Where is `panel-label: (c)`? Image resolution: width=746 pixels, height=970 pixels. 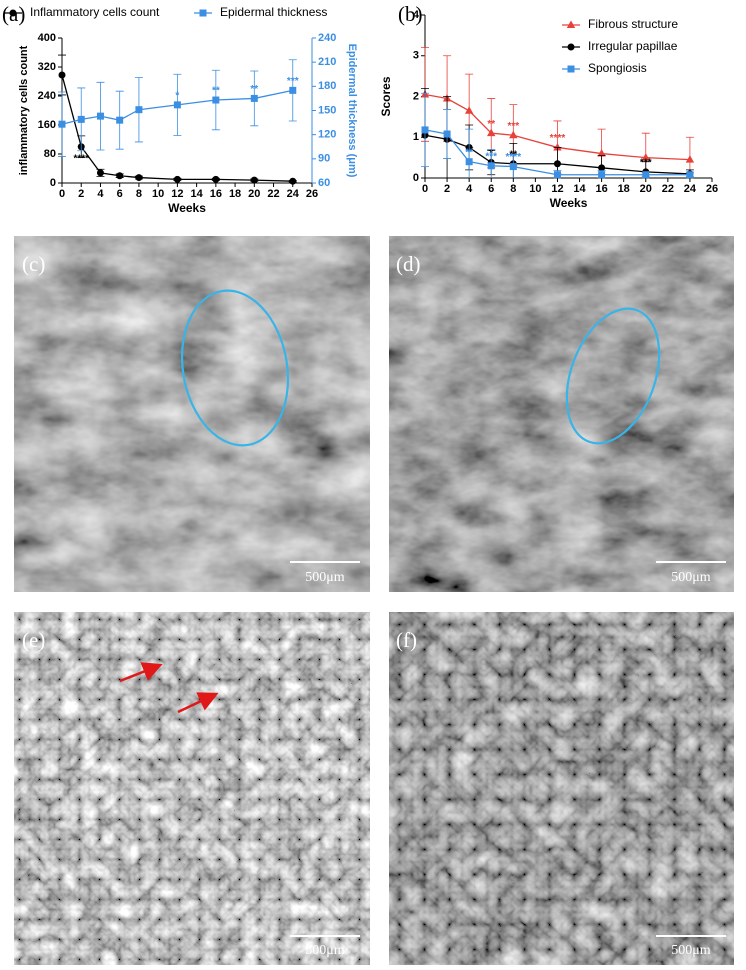
panel-label: (c) is located at coordinates (33, 264).